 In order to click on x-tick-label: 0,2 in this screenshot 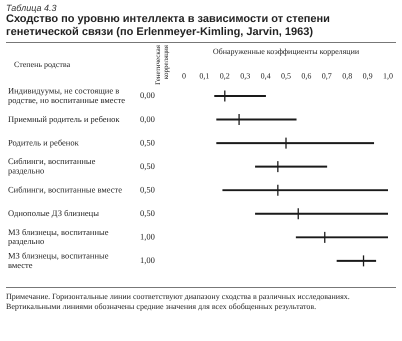, I will do `click(225, 75)`.